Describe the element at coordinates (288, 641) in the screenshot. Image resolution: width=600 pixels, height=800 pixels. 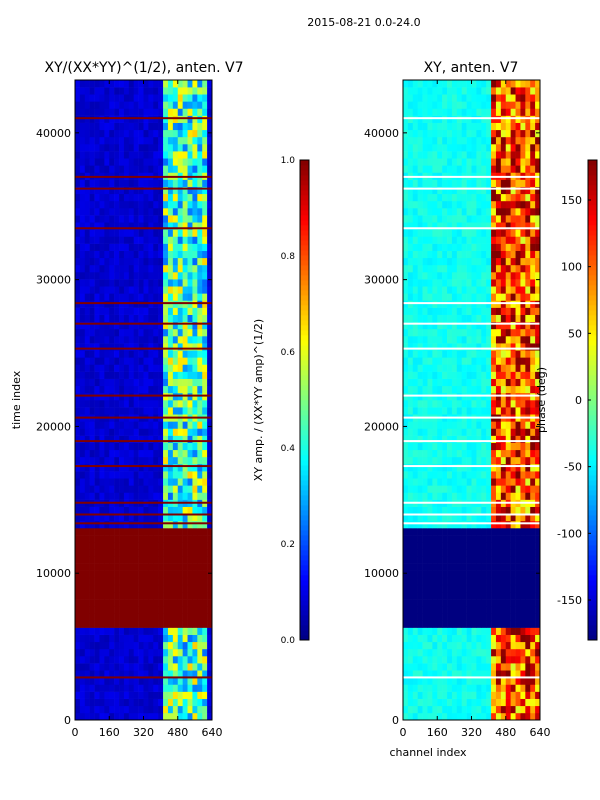
I see `colorbar-tick-label: 0.0` at that location.